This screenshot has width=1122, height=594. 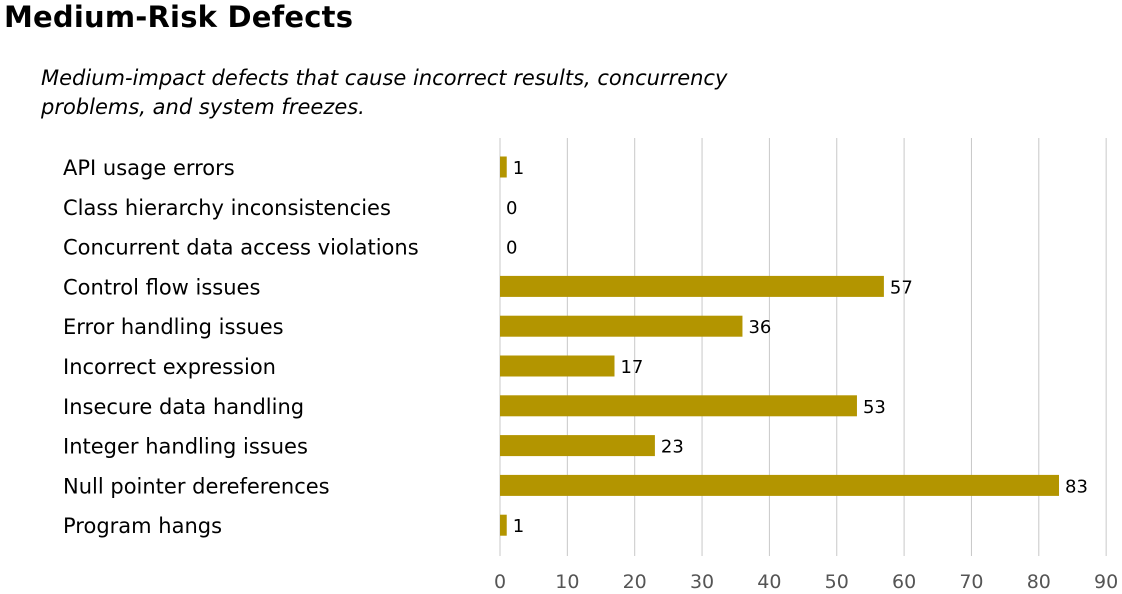 I want to click on category-label: Class hierarchy inconsistencies, so click(x=227, y=208).